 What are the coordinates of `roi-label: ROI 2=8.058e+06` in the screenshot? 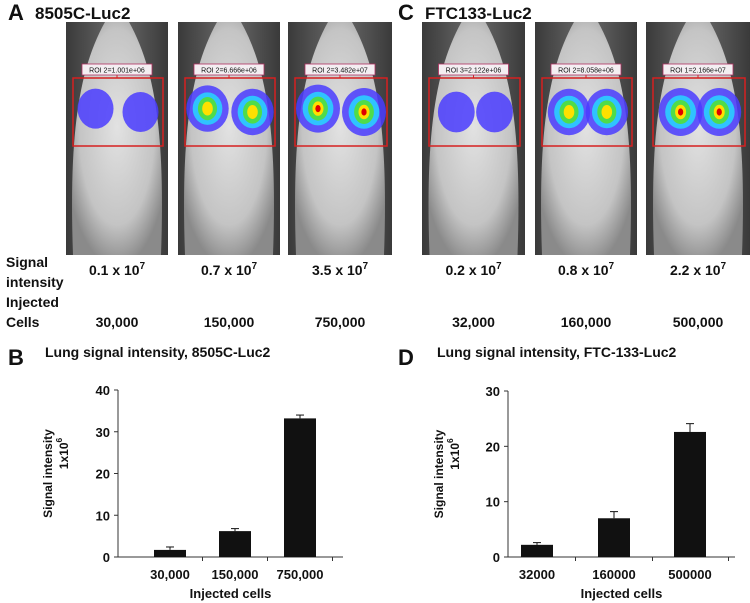 It's located at (586, 71).